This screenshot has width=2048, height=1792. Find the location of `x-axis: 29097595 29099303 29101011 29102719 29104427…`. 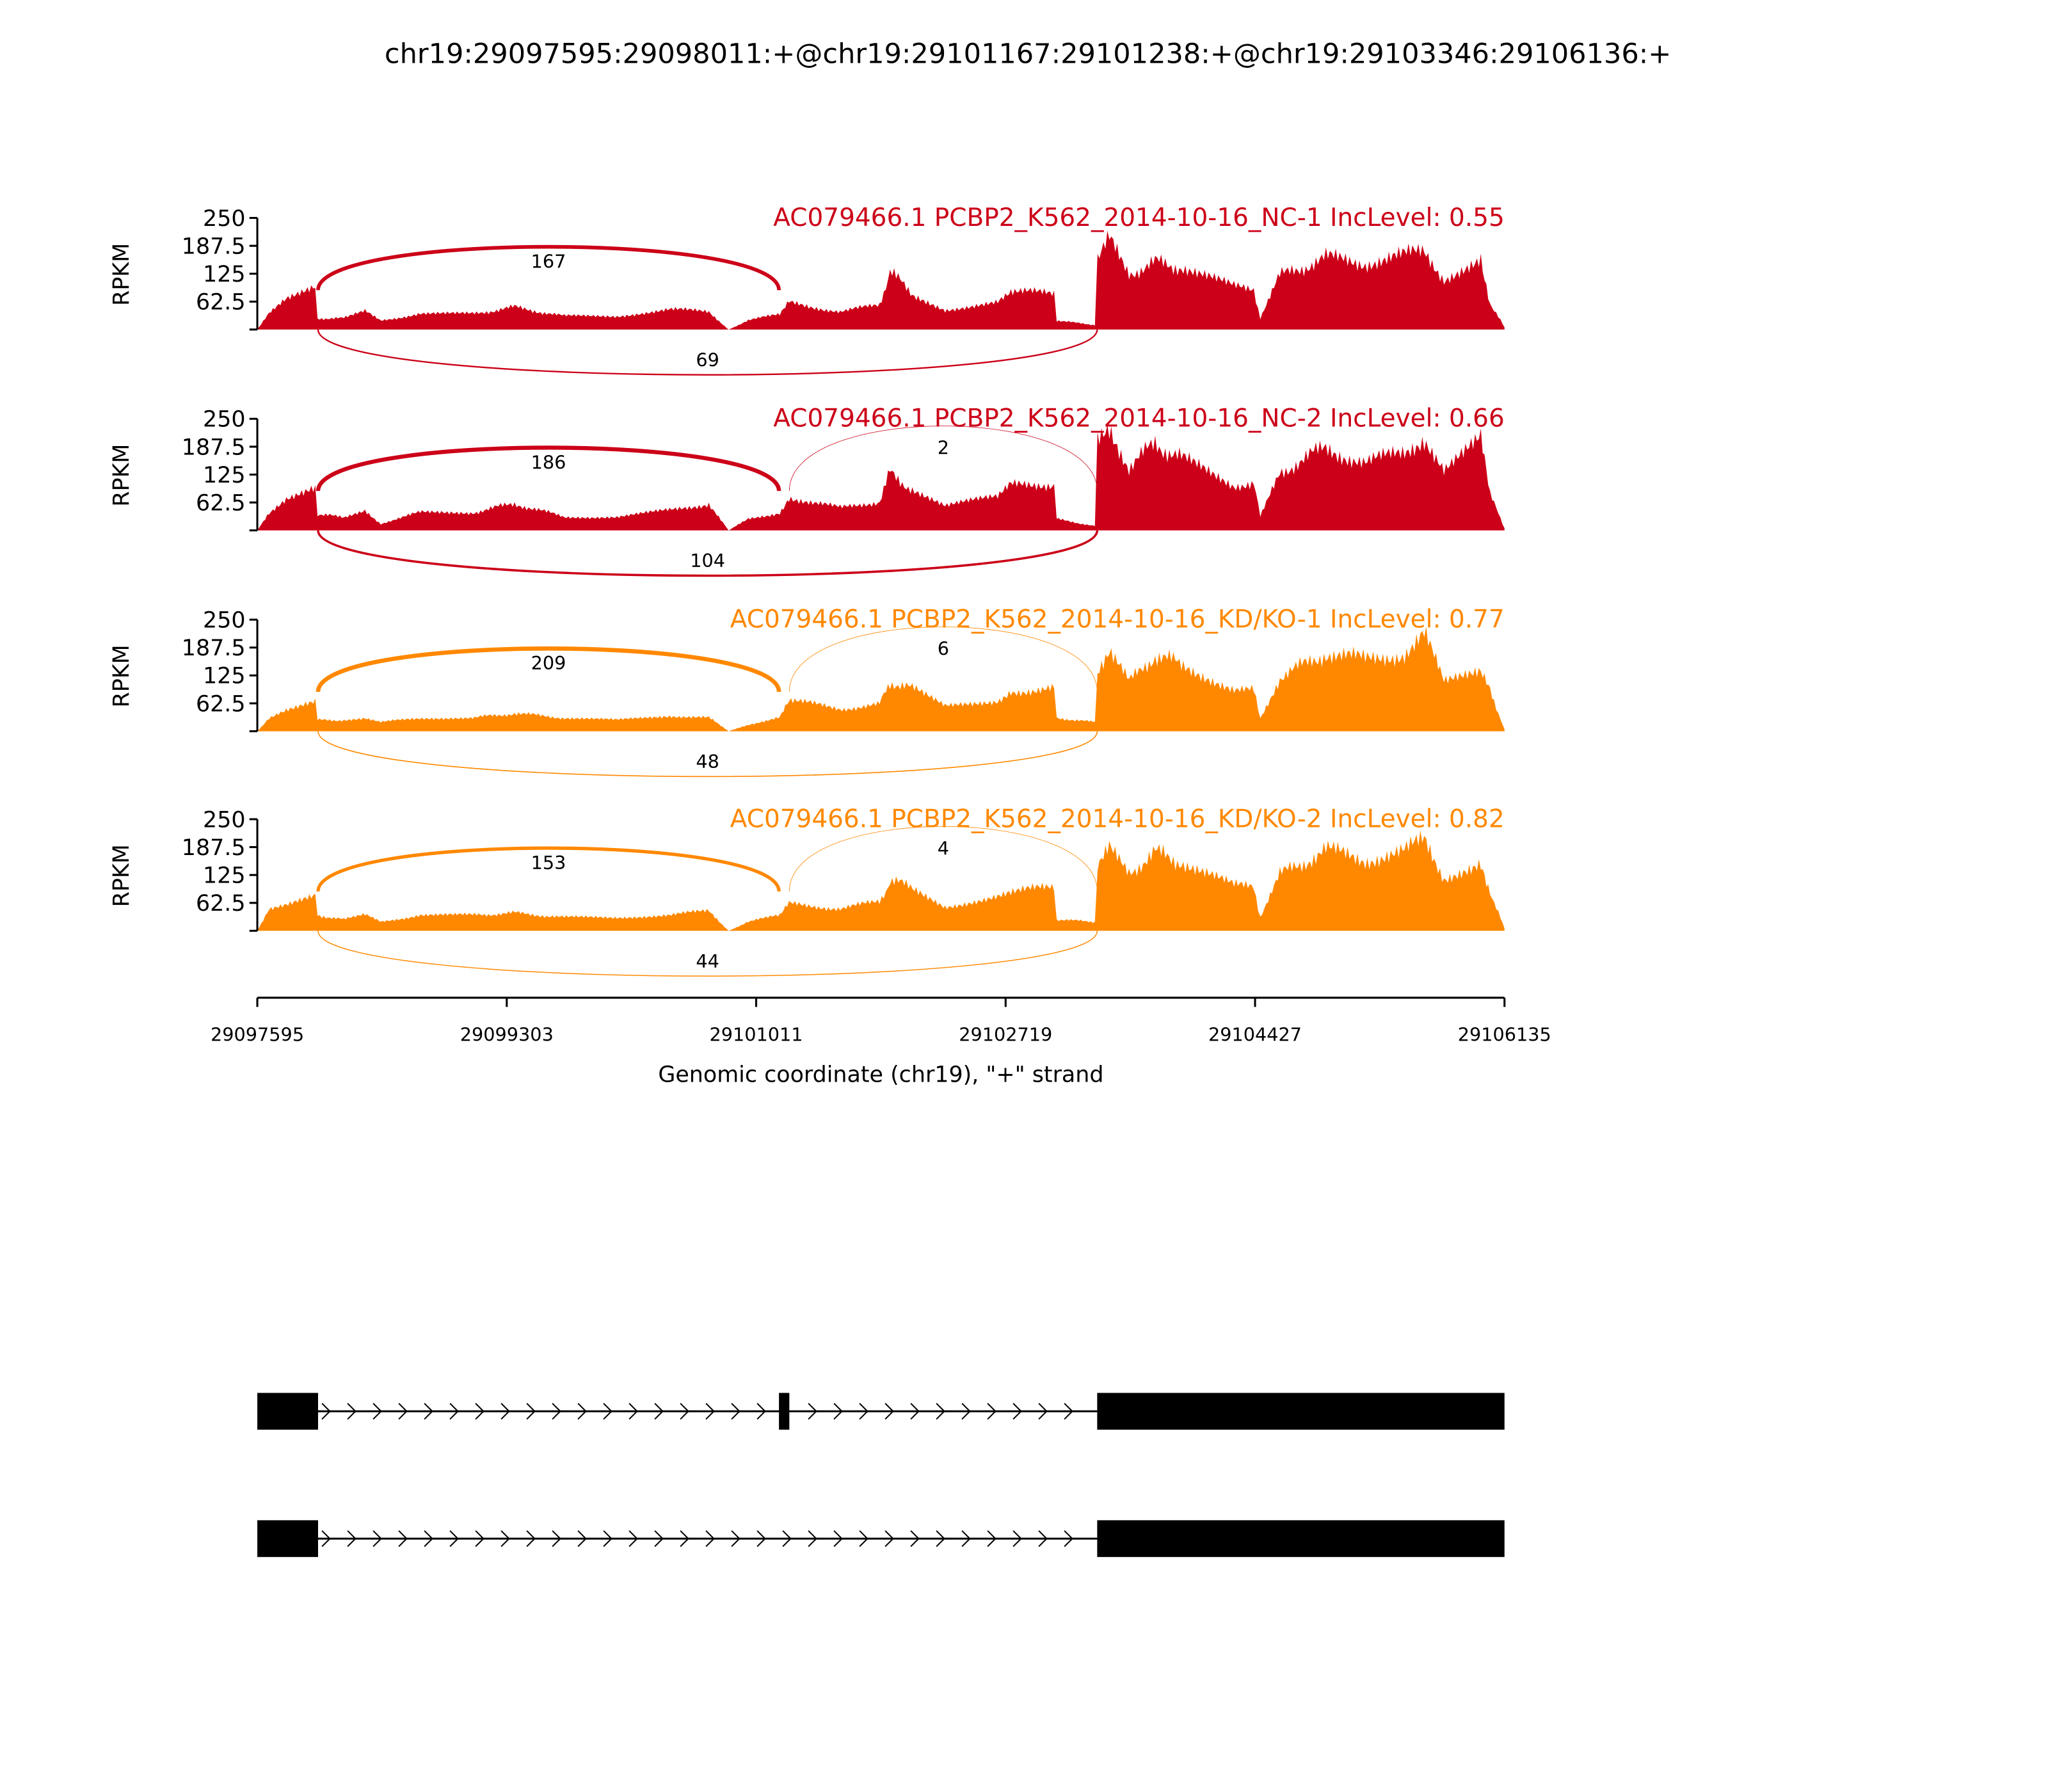

x-axis: 29097595 29099303 29101011 29102719 29104427… is located at coordinates (881, 1021).